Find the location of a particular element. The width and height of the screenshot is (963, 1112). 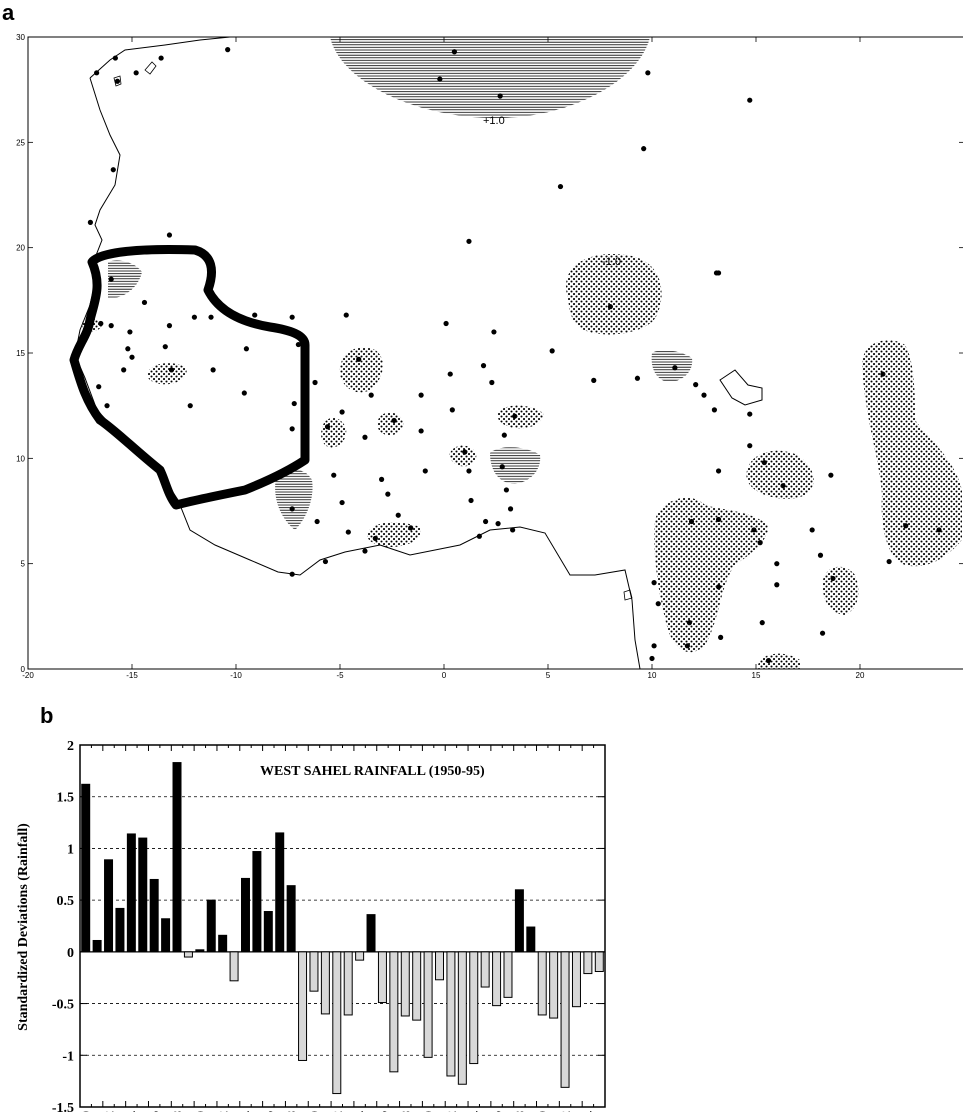

bar-1974 is located at coordinates (360, 956).